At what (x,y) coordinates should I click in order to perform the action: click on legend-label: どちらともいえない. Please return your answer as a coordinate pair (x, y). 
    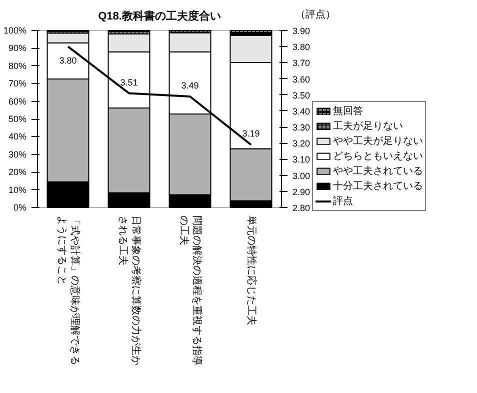
    Looking at the image, I should click on (378, 156).